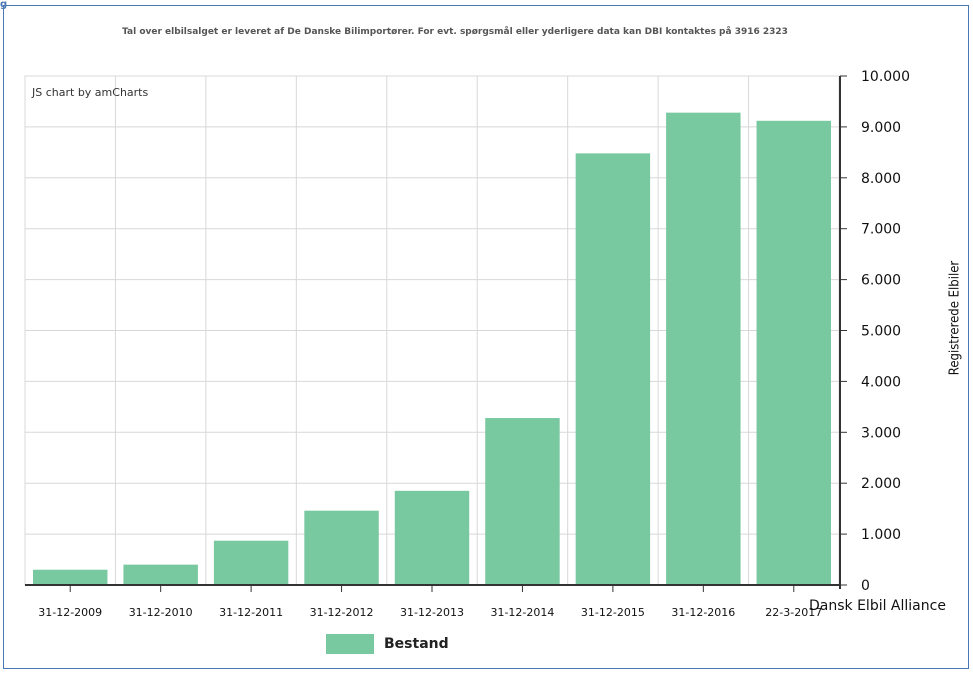 Image resolution: width=973 pixels, height=673 pixels. Describe the element at coordinates (955, 318) in the screenshot. I see `y-axis-label: Registrerede Elbiler` at that location.